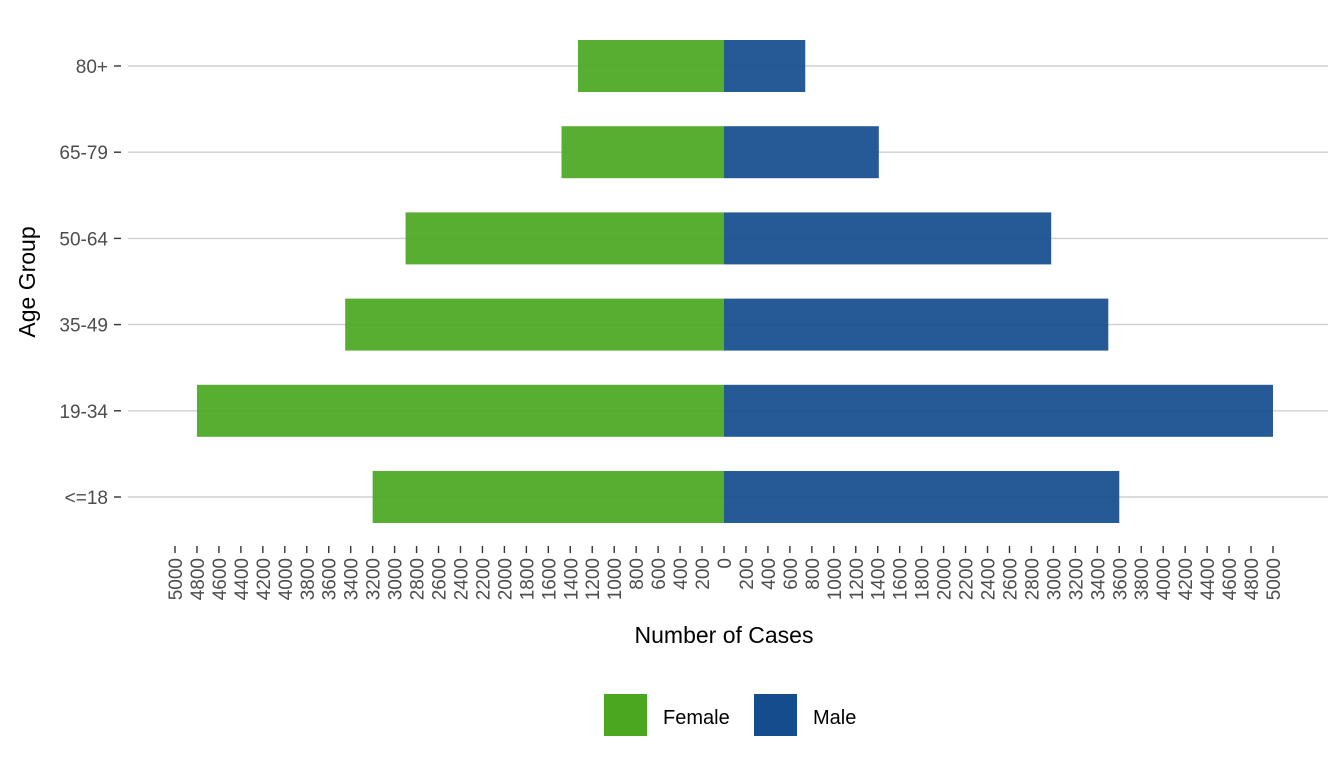 This screenshot has width=1344, height=768. Describe the element at coordinates (90, 283) in the screenshot. I see `y-axis: <=18 19-34 35-49 50-64 65-79 80+` at that location.